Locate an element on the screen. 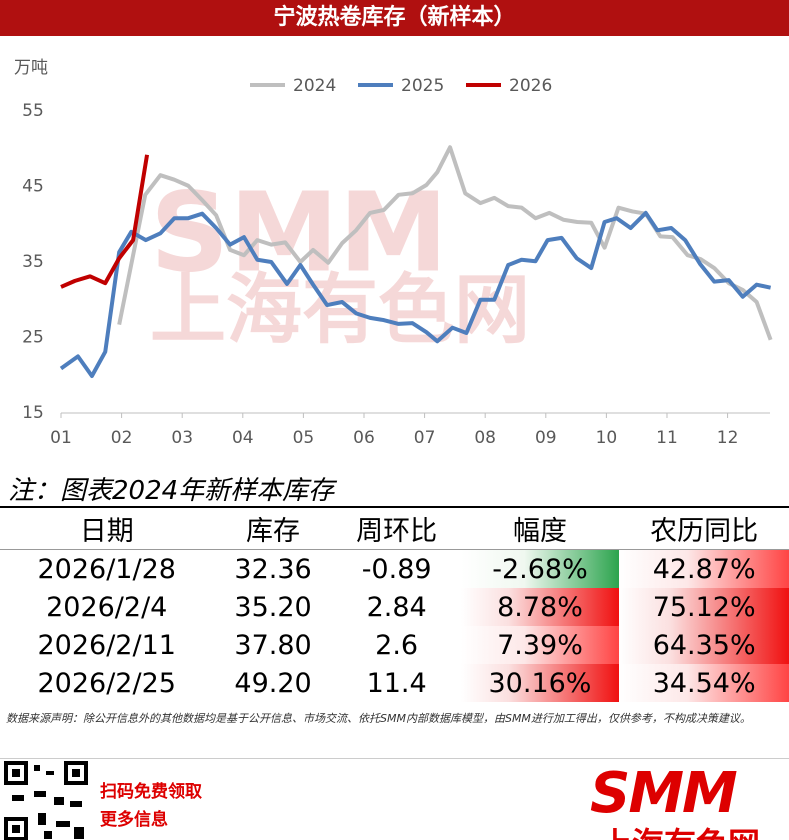  x-tick-label: 10 is located at coordinates (607, 438).